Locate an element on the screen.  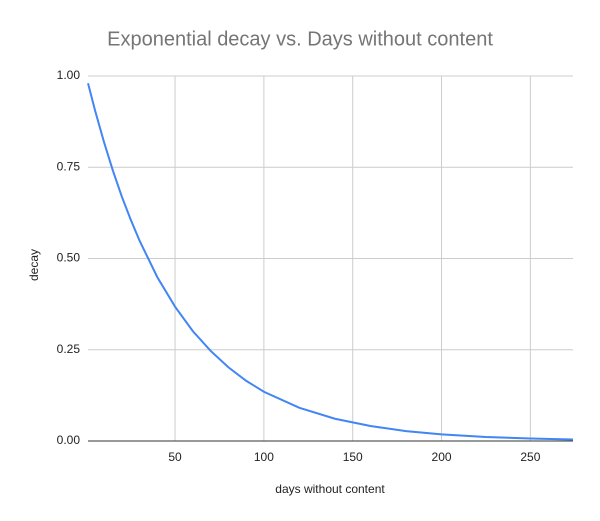
x-axis-title: days without content is located at coordinates (330, 489).